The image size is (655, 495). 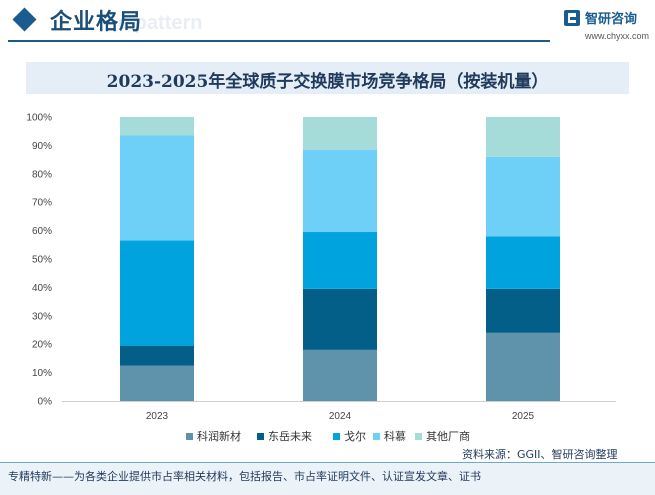 I want to click on y-tick-label: 0%, so click(x=45, y=402).